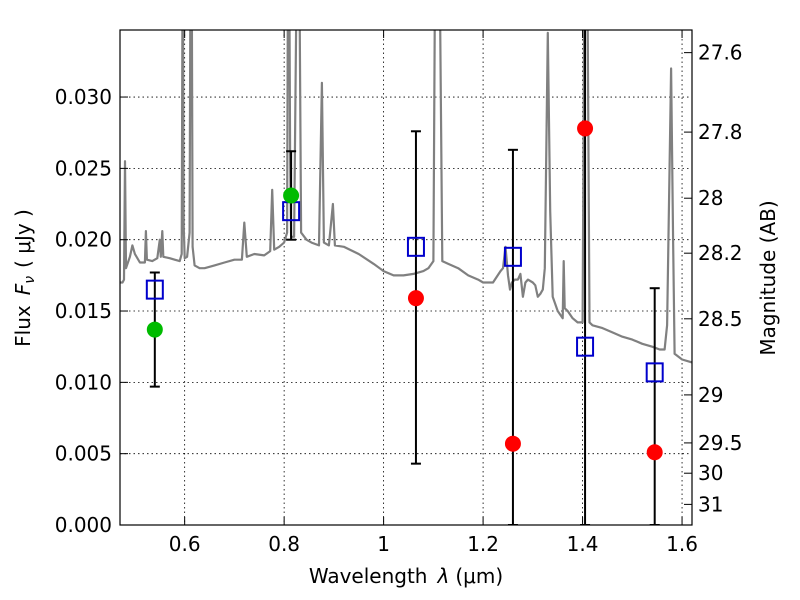  What do you see at coordinates (720, 443) in the screenshot?
I see `y2-tick-label: 29.5` at bounding box center [720, 443].